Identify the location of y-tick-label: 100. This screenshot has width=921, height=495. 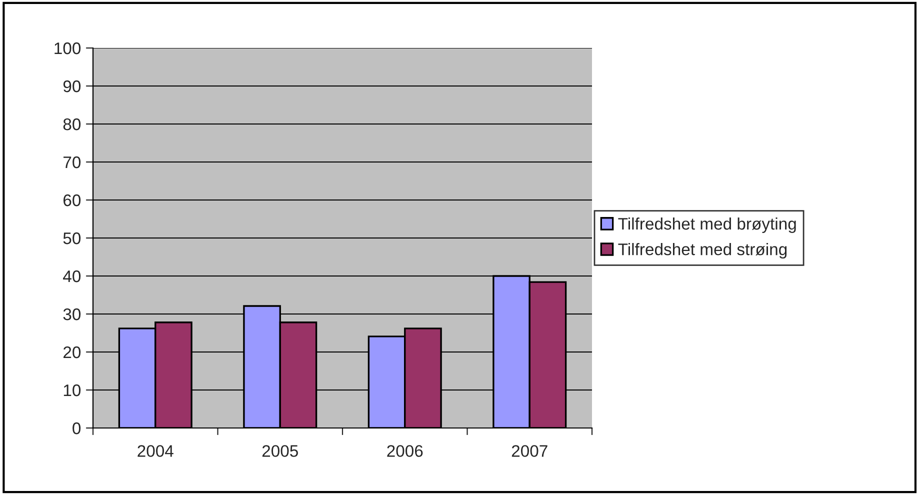
(67, 48).